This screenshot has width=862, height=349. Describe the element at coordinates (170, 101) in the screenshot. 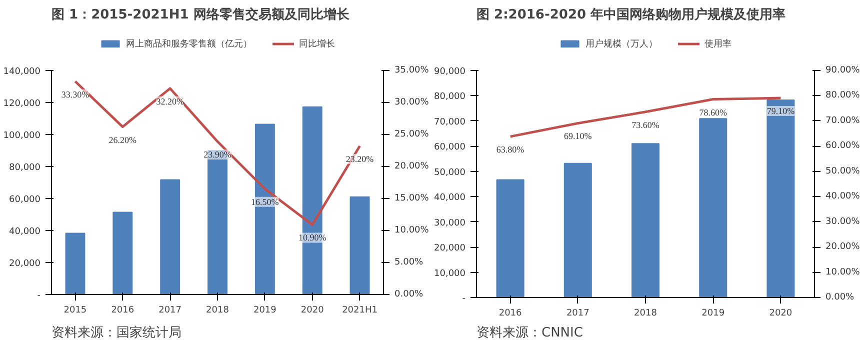

I see `data-label: 32.20%` at that location.